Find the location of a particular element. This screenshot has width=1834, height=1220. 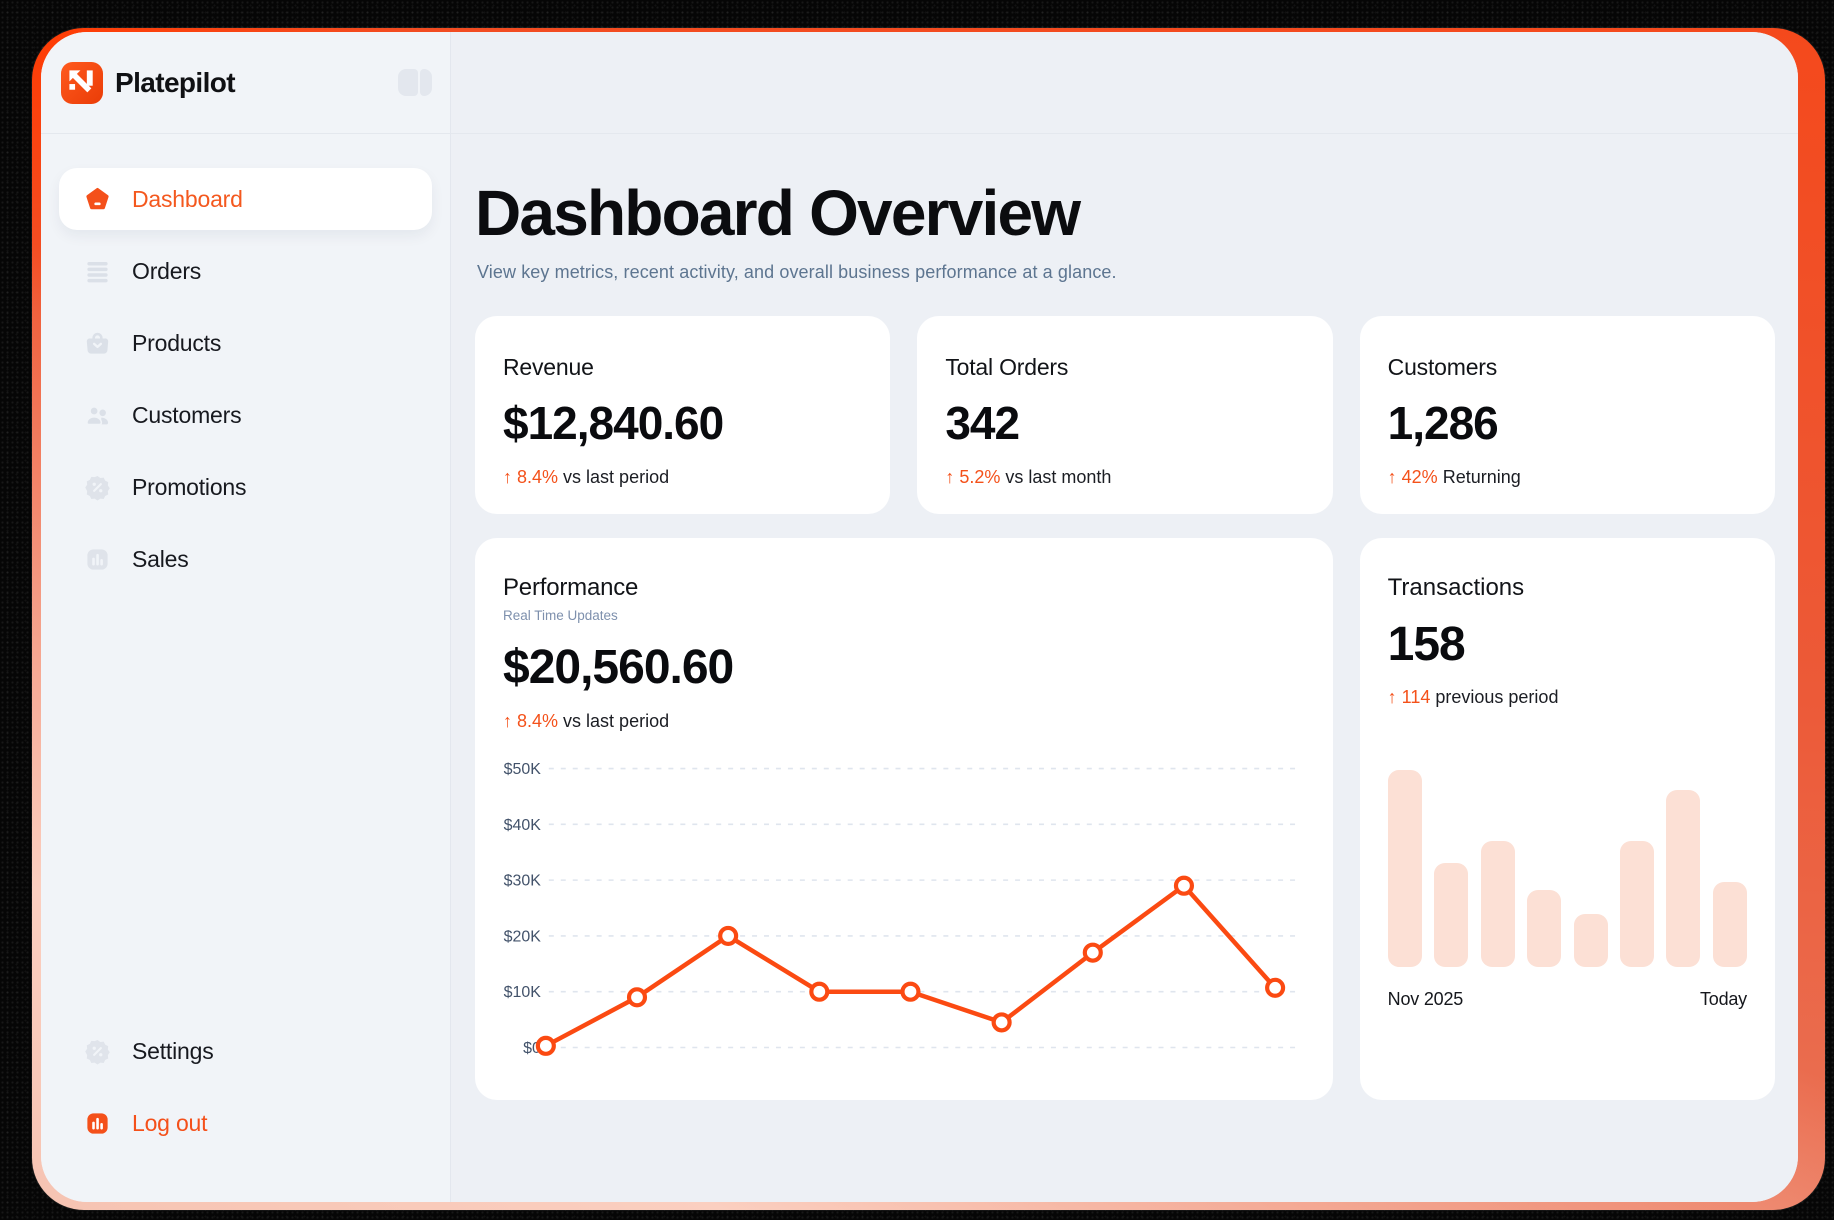

sidebar-item-label: Settings is located at coordinates (173, 1050).